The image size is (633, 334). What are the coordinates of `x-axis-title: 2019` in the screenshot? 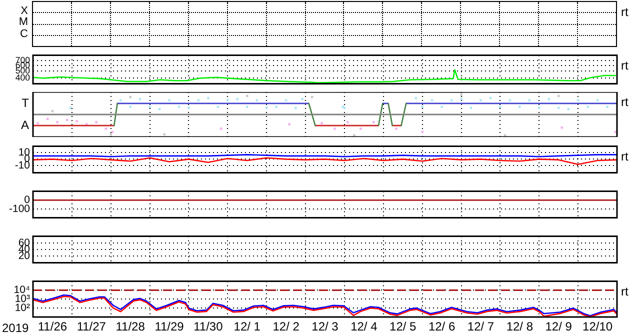 It's located at (16, 327).